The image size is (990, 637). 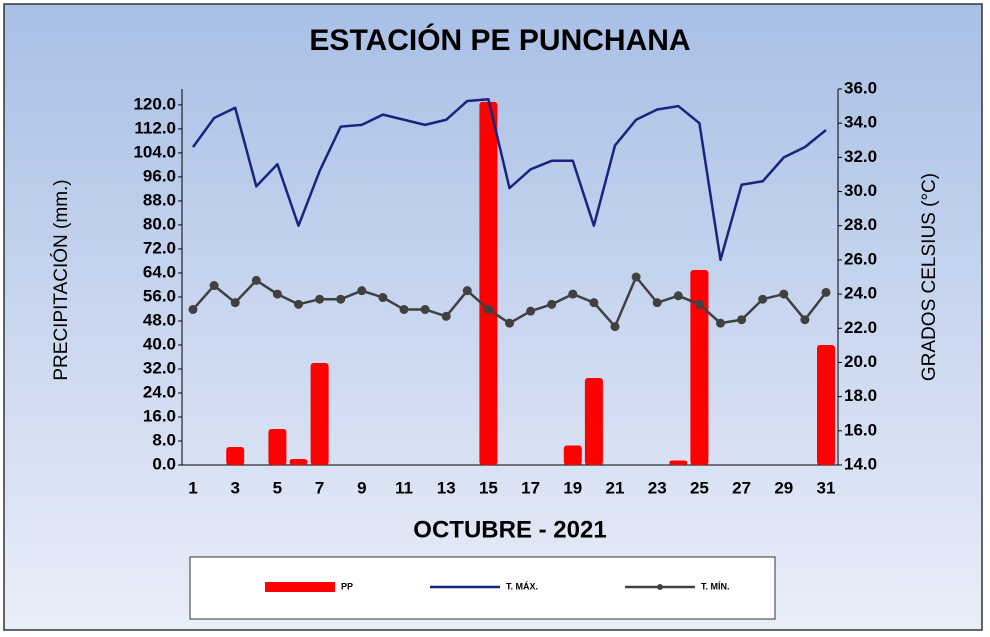 I want to click on legend-label: T. MÁX., so click(x=522, y=586).